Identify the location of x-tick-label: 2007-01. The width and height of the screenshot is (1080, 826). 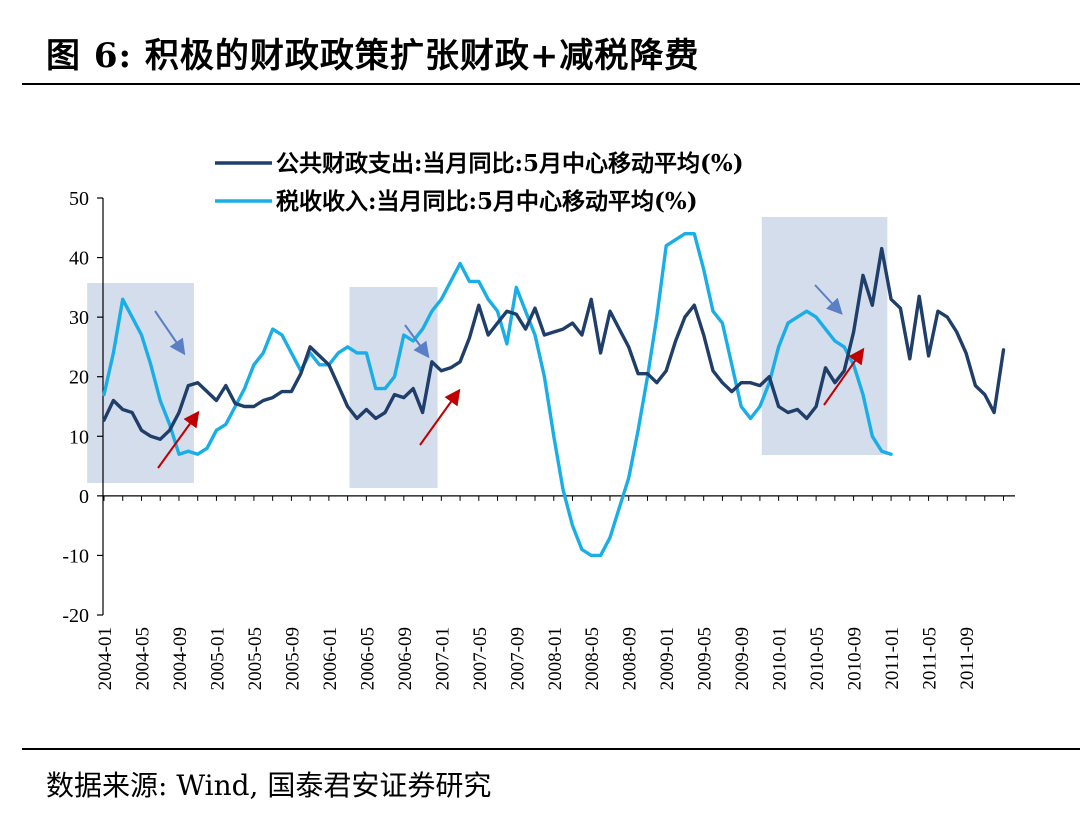
(442, 658).